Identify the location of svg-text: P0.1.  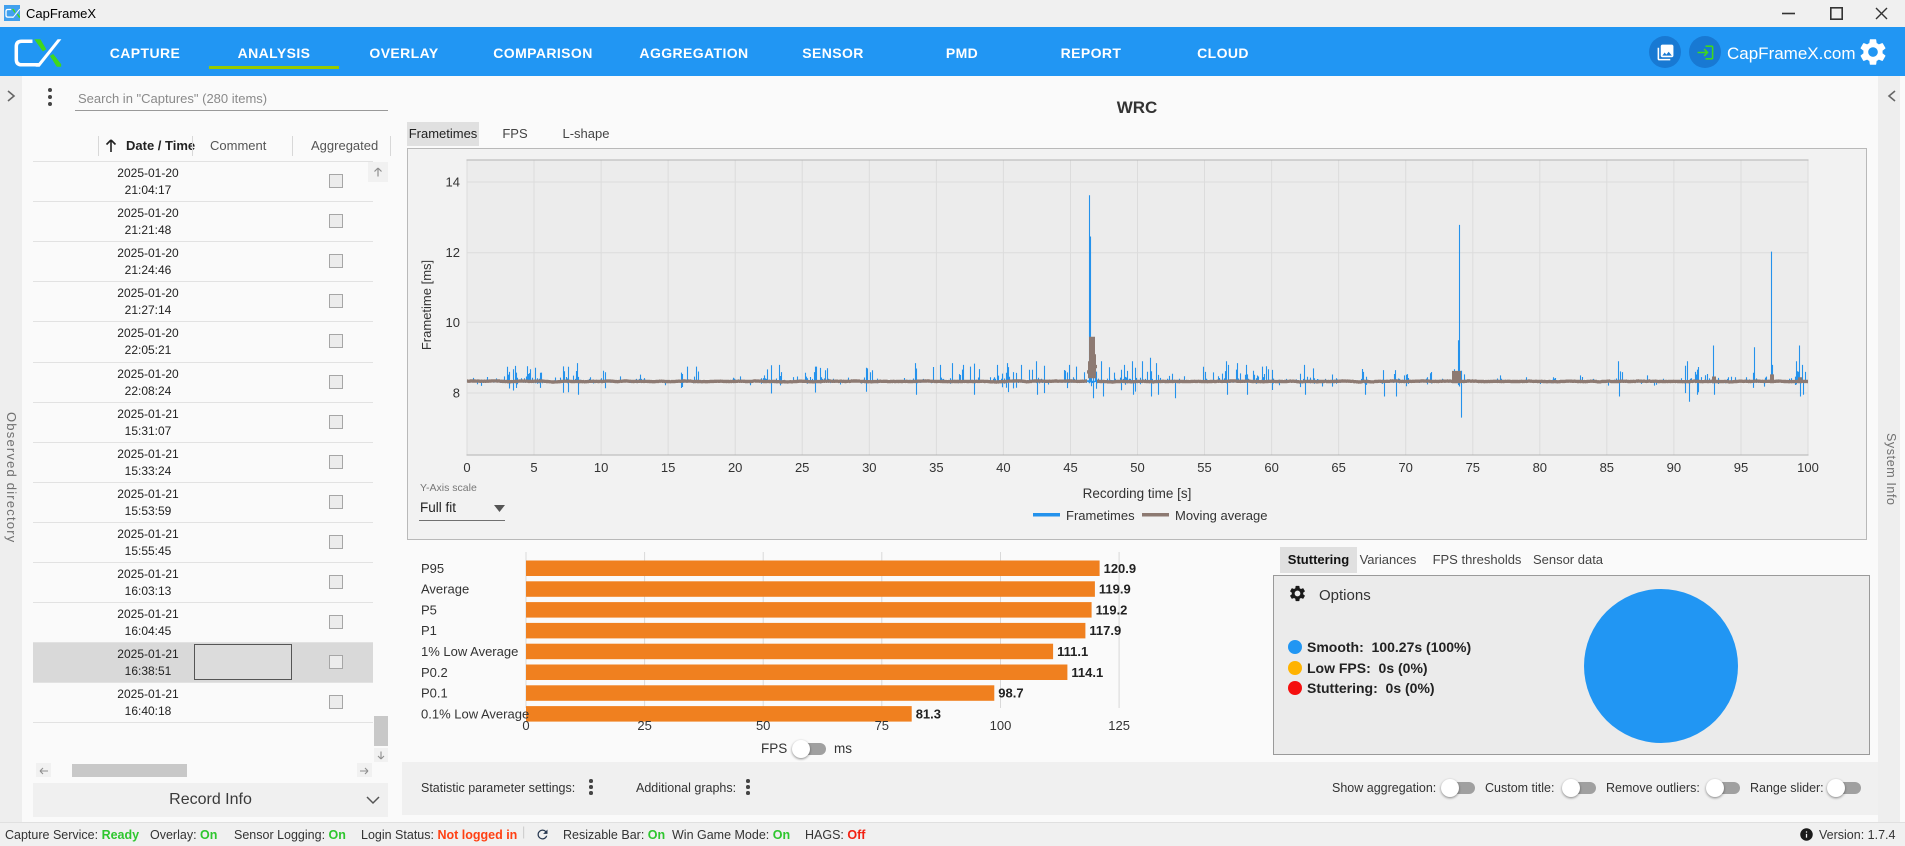
(434, 693).